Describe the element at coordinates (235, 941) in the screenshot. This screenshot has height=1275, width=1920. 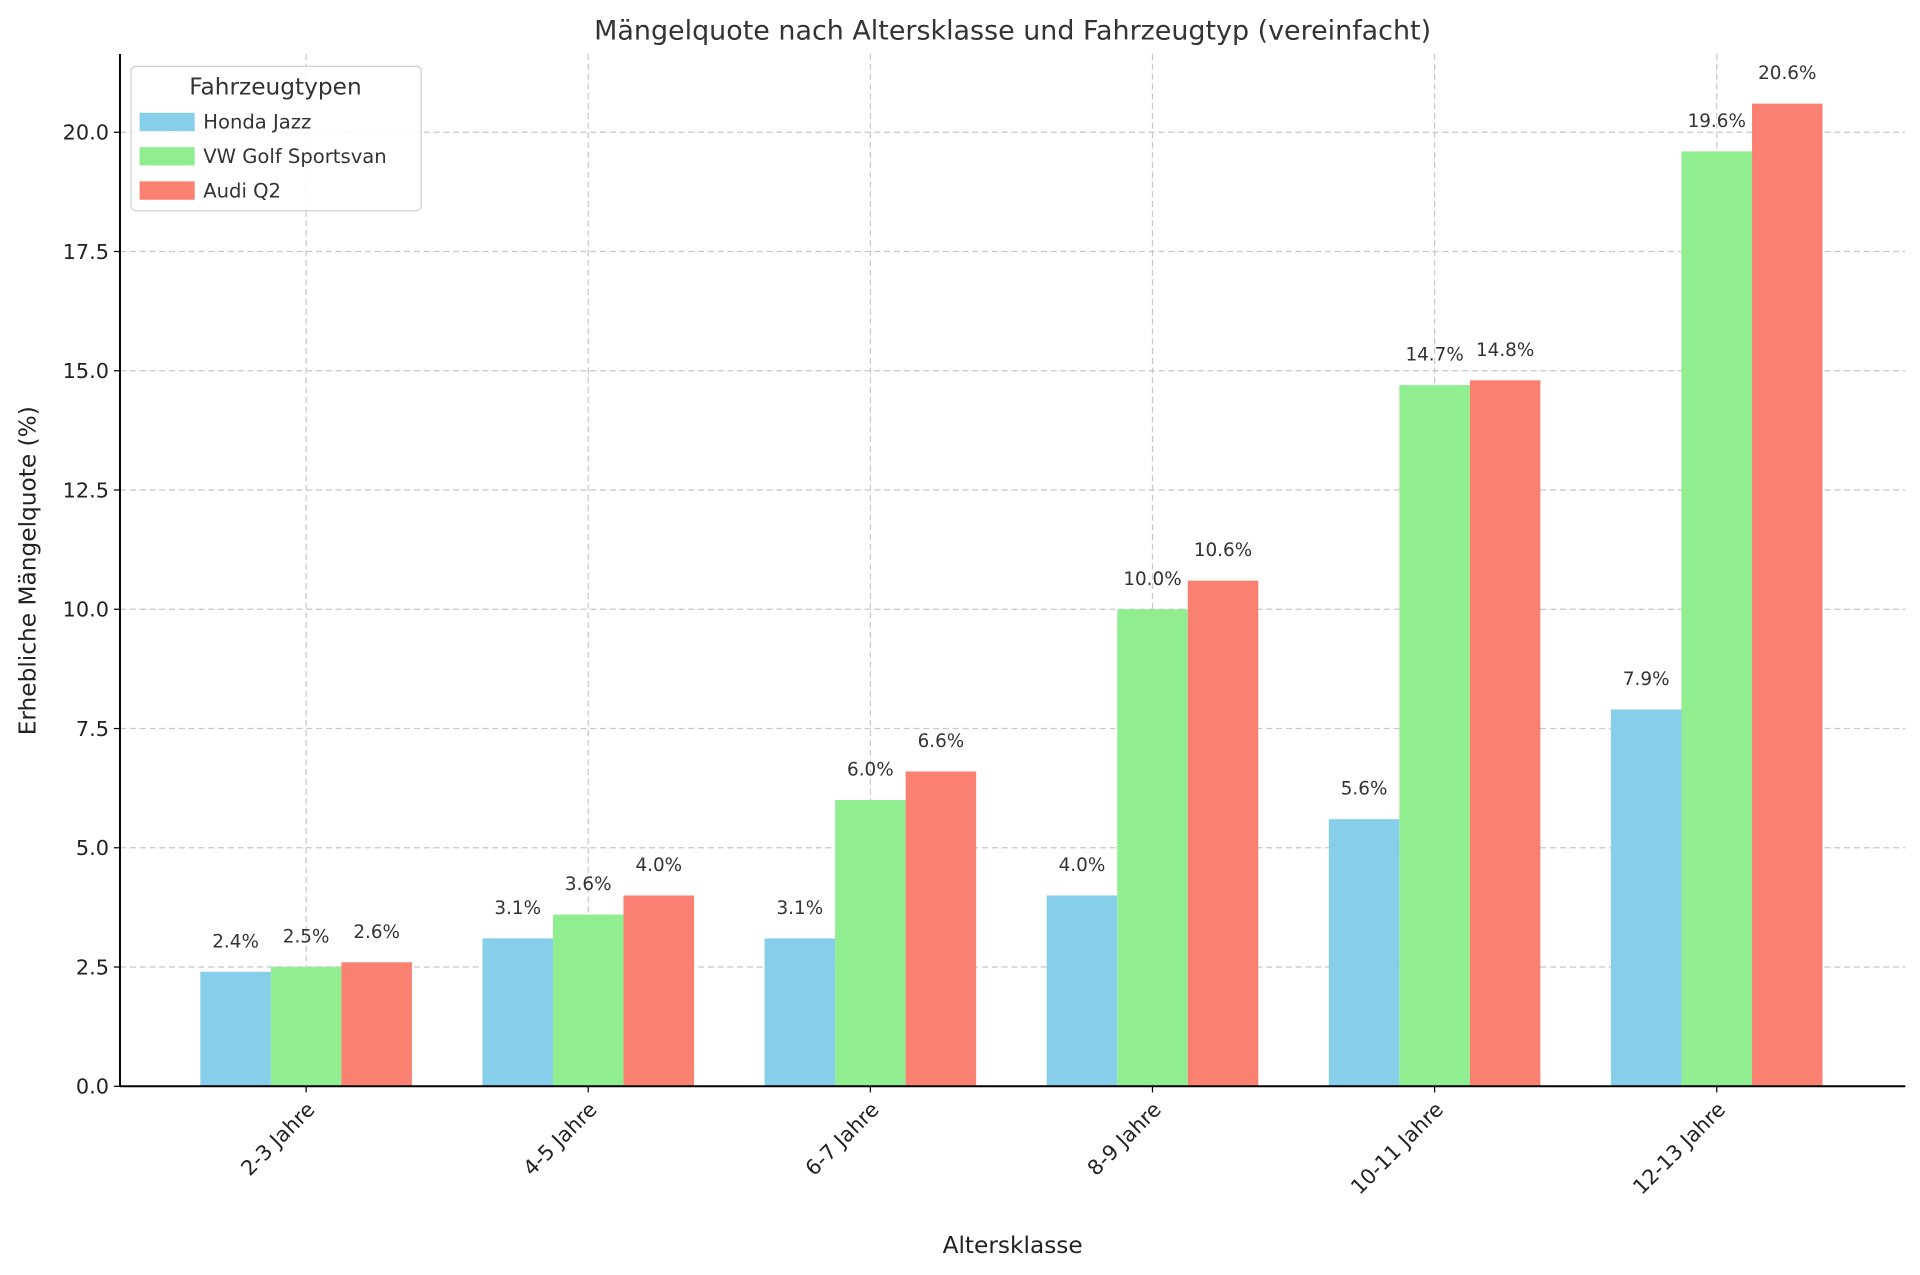
I see `data-label: 2.4%` at that location.